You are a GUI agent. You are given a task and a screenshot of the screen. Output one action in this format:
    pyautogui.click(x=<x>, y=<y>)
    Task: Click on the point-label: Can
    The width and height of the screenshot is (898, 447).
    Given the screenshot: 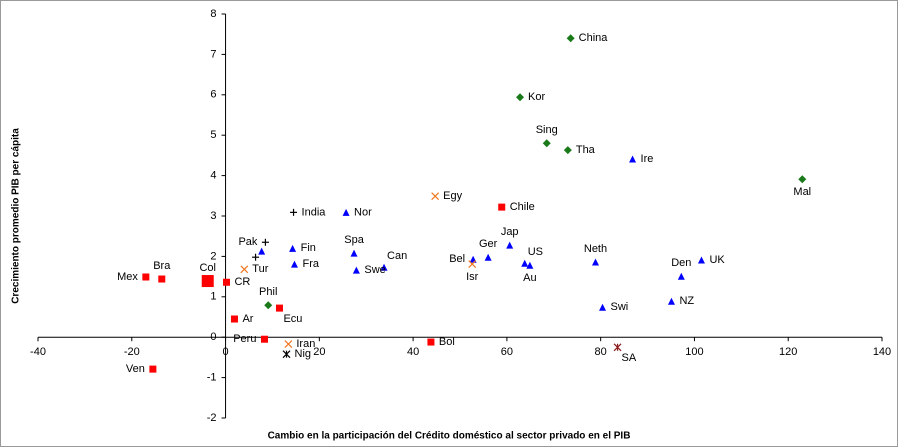 What is the action you would take?
    pyautogui.click(x=397, y=256)
    